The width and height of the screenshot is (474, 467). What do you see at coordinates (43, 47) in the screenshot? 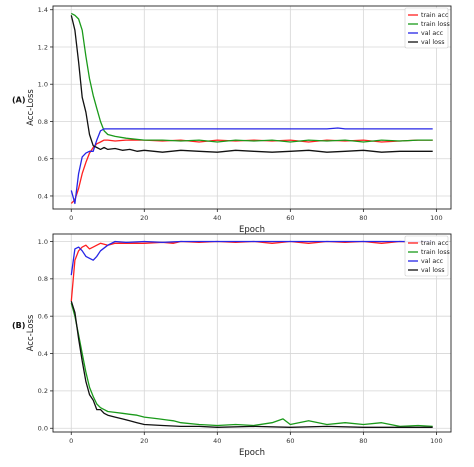
I see `y-tick-label: 1.2` at bounding box center [43, 47].